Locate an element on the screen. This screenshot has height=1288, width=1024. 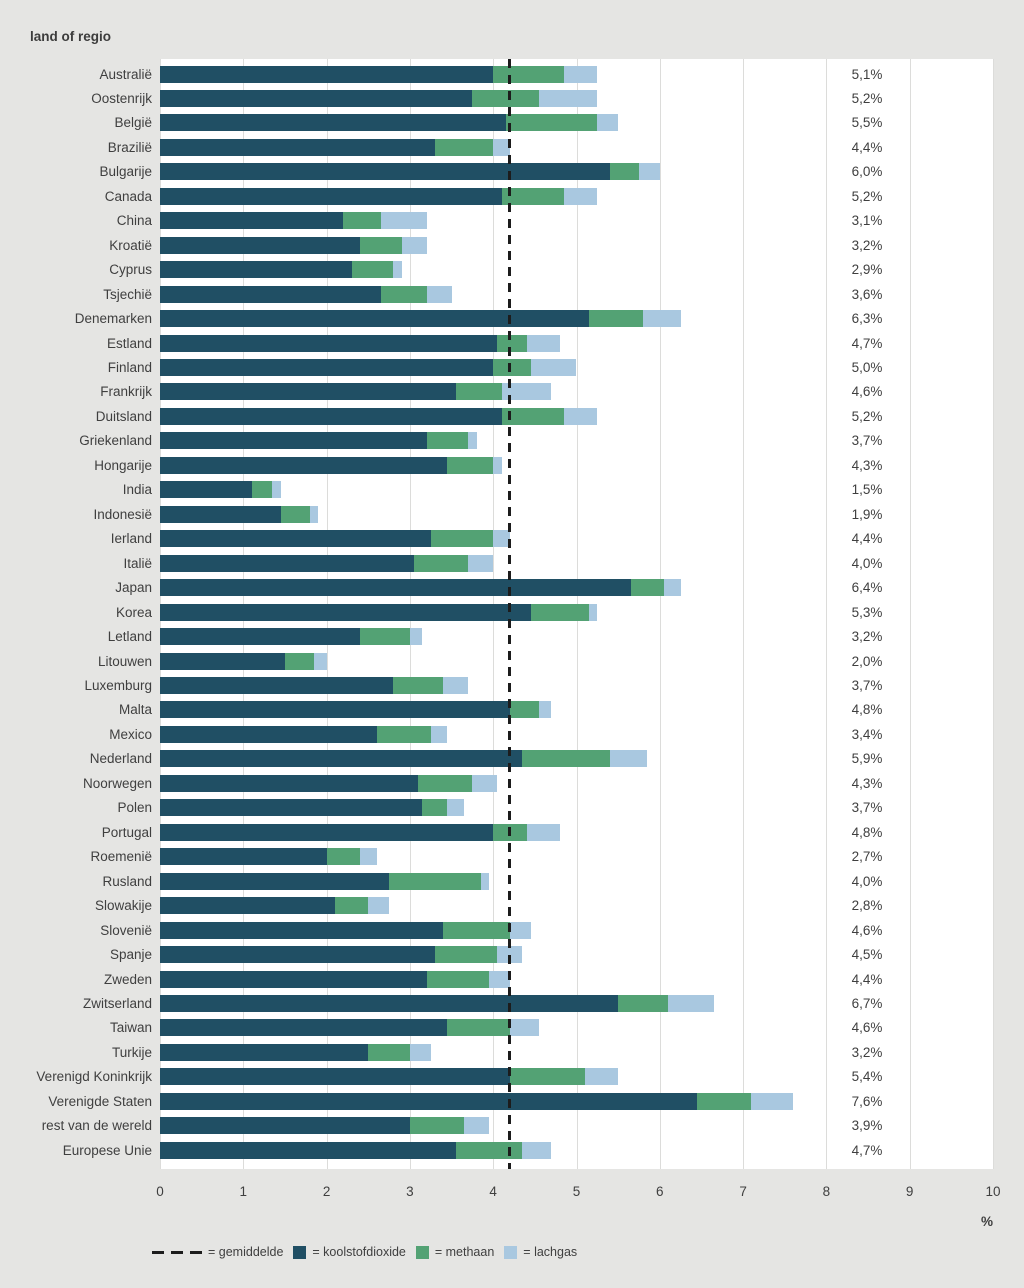
row-value: 6,7% is located at coordinates (867, 1003).